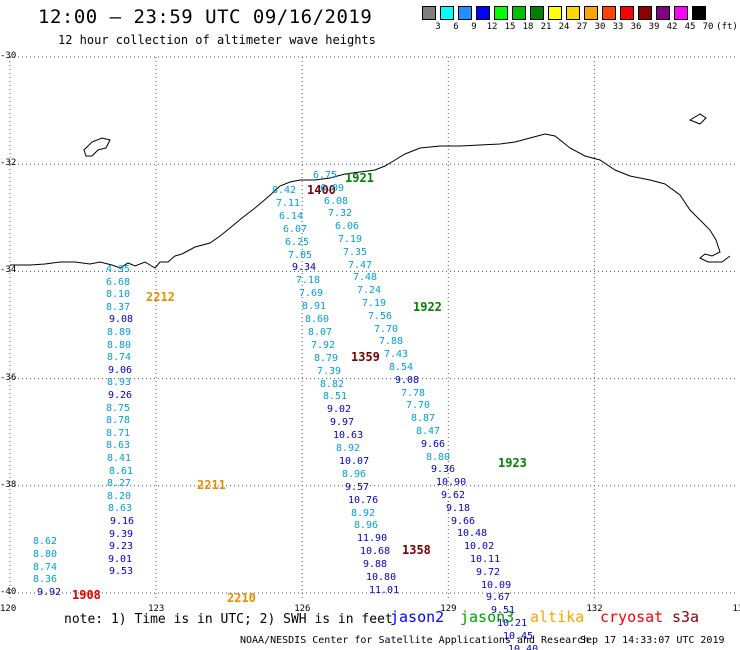 Image resolution: width=740 pixels, height=650 pixels. I want to click on wave-height-value: 4.95, so click(118, 269).